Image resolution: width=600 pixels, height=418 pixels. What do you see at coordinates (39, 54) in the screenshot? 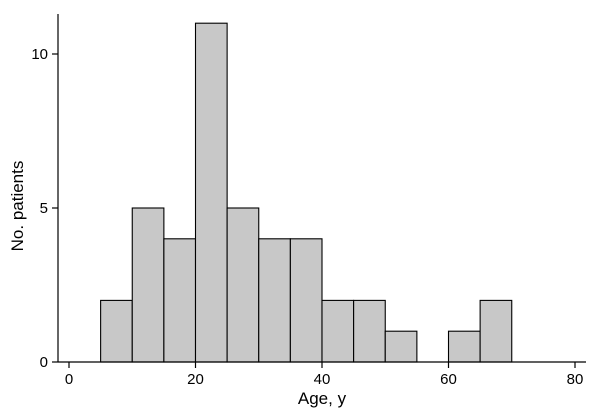
I see `y-tick-label: 10` at bounding box center [39, 54].